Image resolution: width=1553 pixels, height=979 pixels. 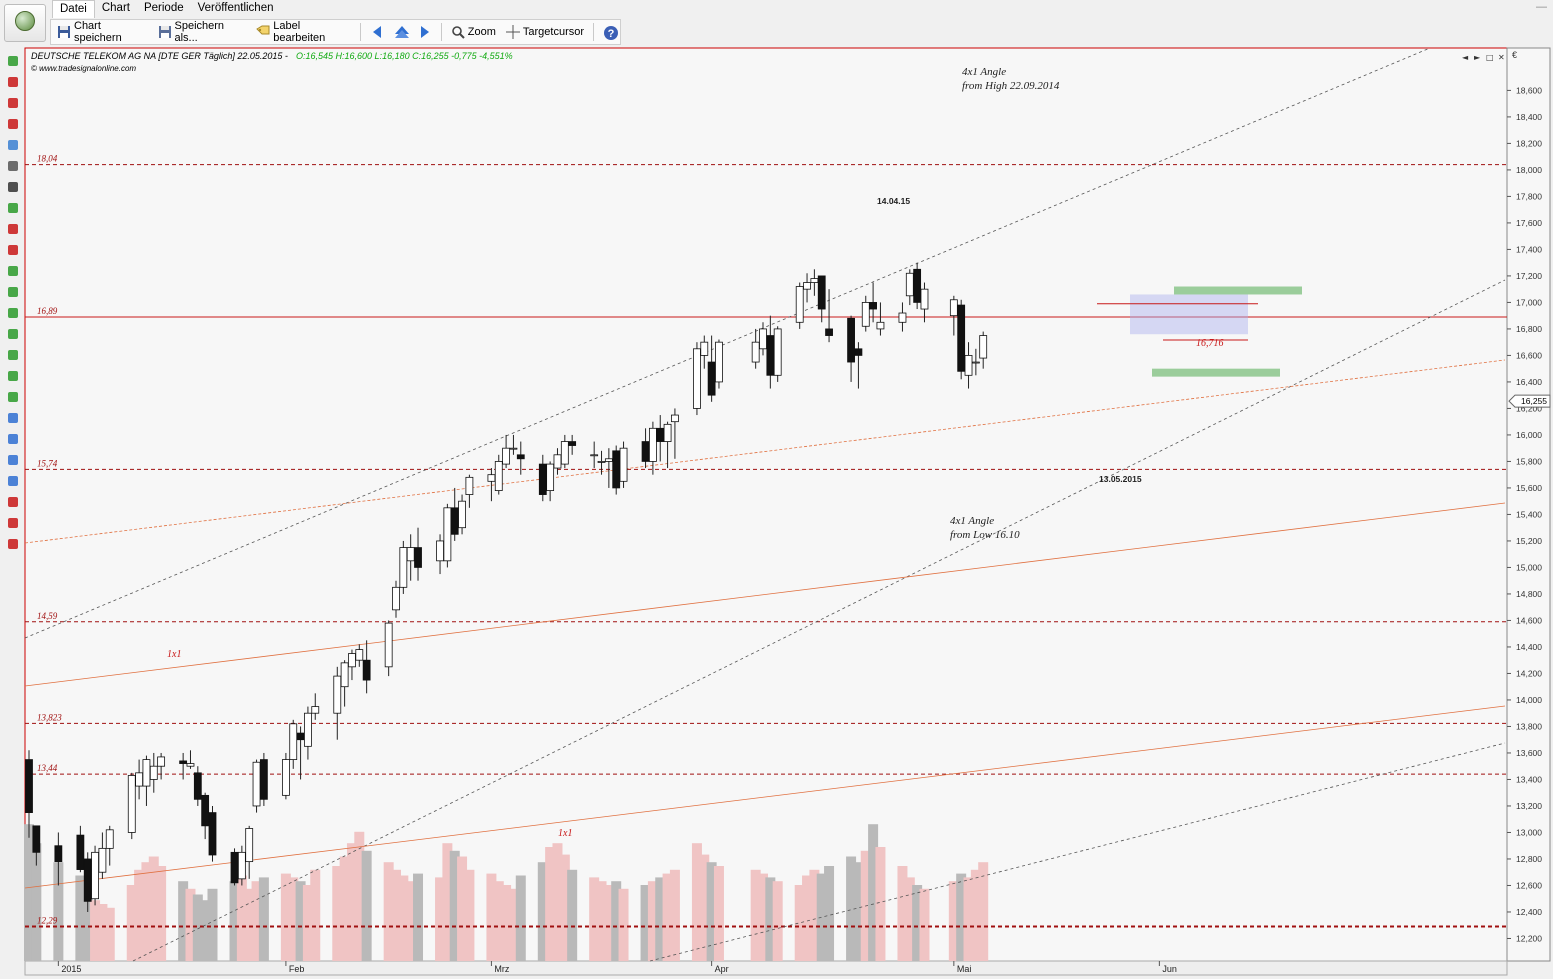 I want to click on zoom-button: Zoom, so click(x=473, y=32).